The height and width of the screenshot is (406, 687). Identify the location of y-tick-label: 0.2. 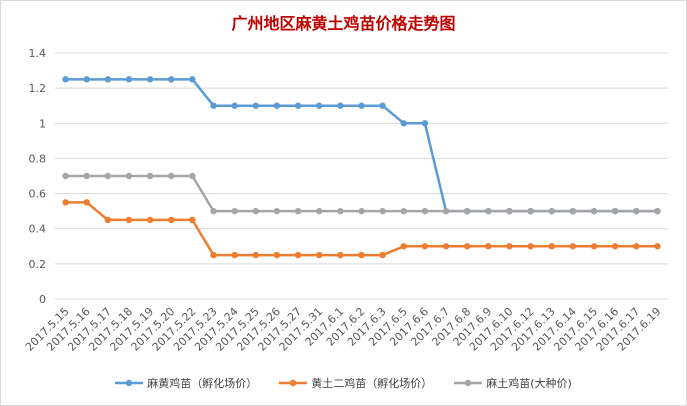
(38, 264).